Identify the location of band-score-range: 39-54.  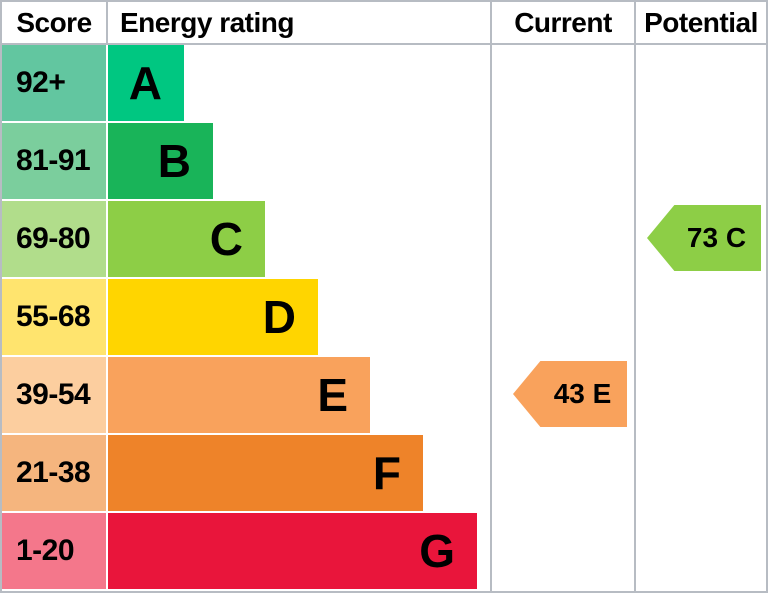
(54, 395).